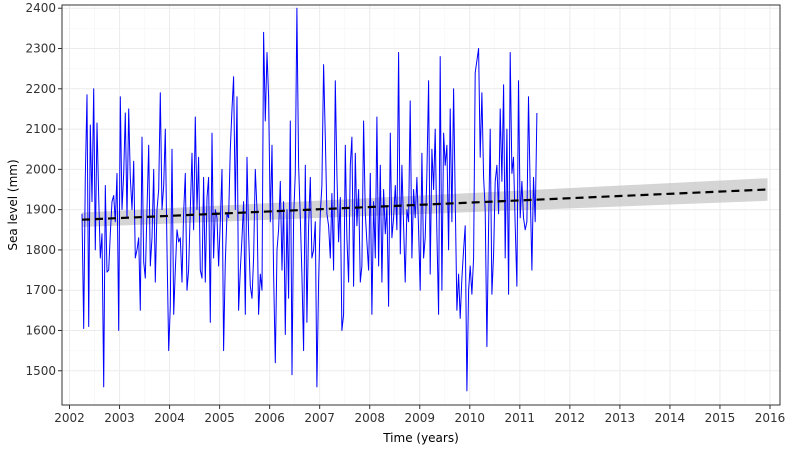  What do you see at coordinates (43, 189) in the screenshot?
I see `y-axis-ticks: 1500 1600 1700 1800 1900 2000 2100 2200 2300 2400` at bounding box center [43, 189].